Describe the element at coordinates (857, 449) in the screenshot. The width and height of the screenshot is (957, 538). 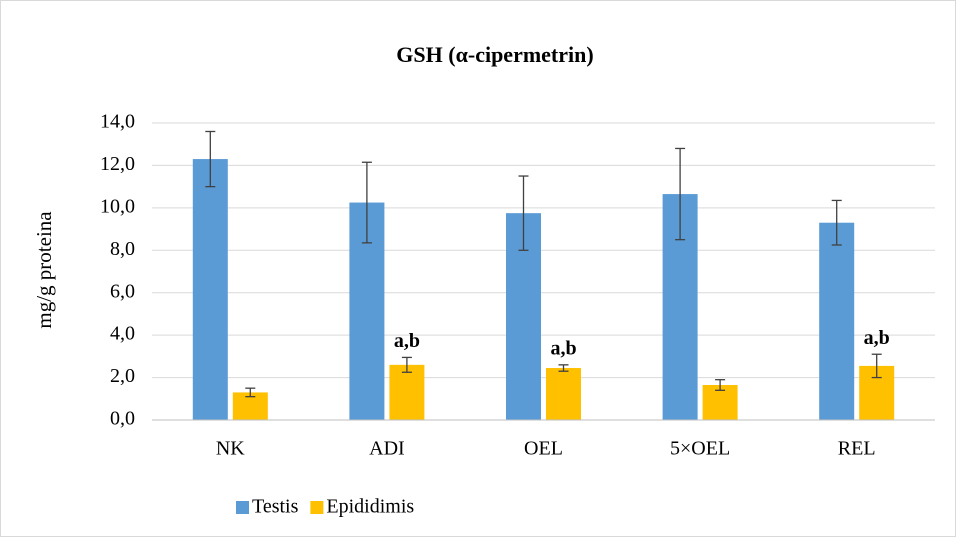
I see `x-tick-label: REL` at that location.